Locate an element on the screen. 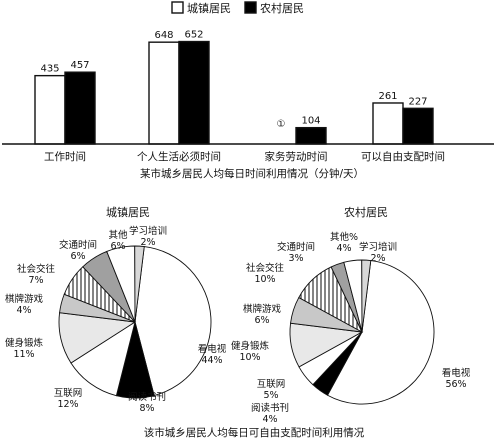  urban-pie-slice-pct-6: 6% is located at coordinates (77, 256).